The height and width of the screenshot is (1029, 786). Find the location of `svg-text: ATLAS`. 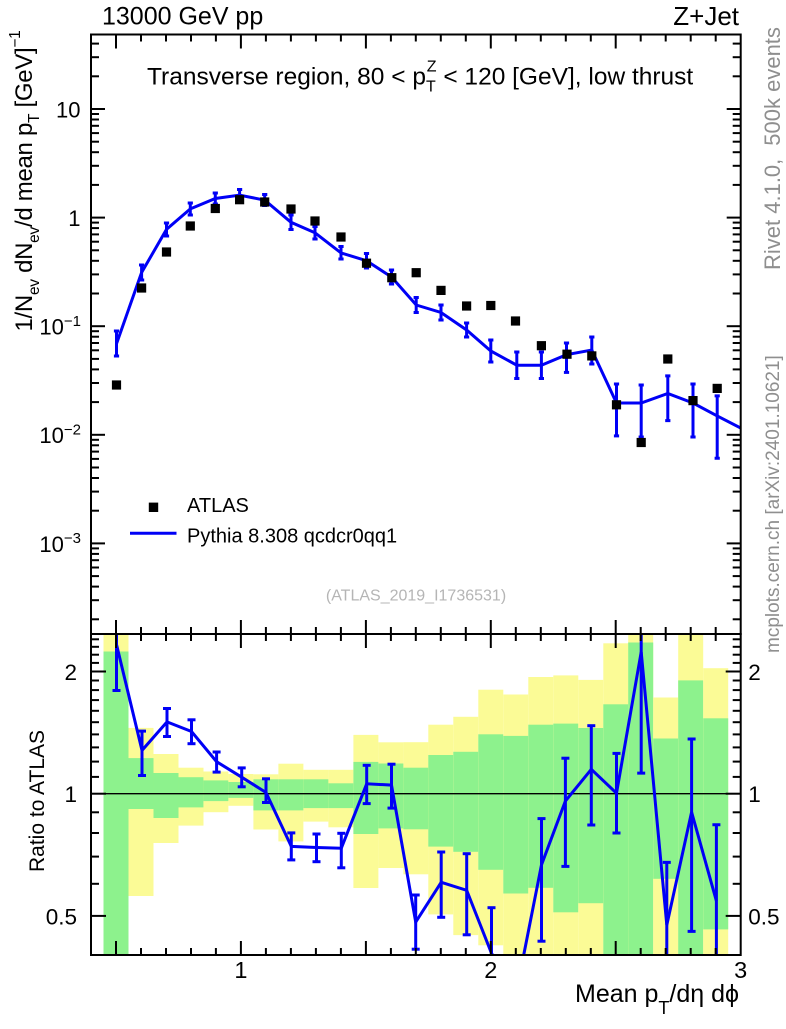

svg-text: ATLAS is located at coordinates (218, 506).